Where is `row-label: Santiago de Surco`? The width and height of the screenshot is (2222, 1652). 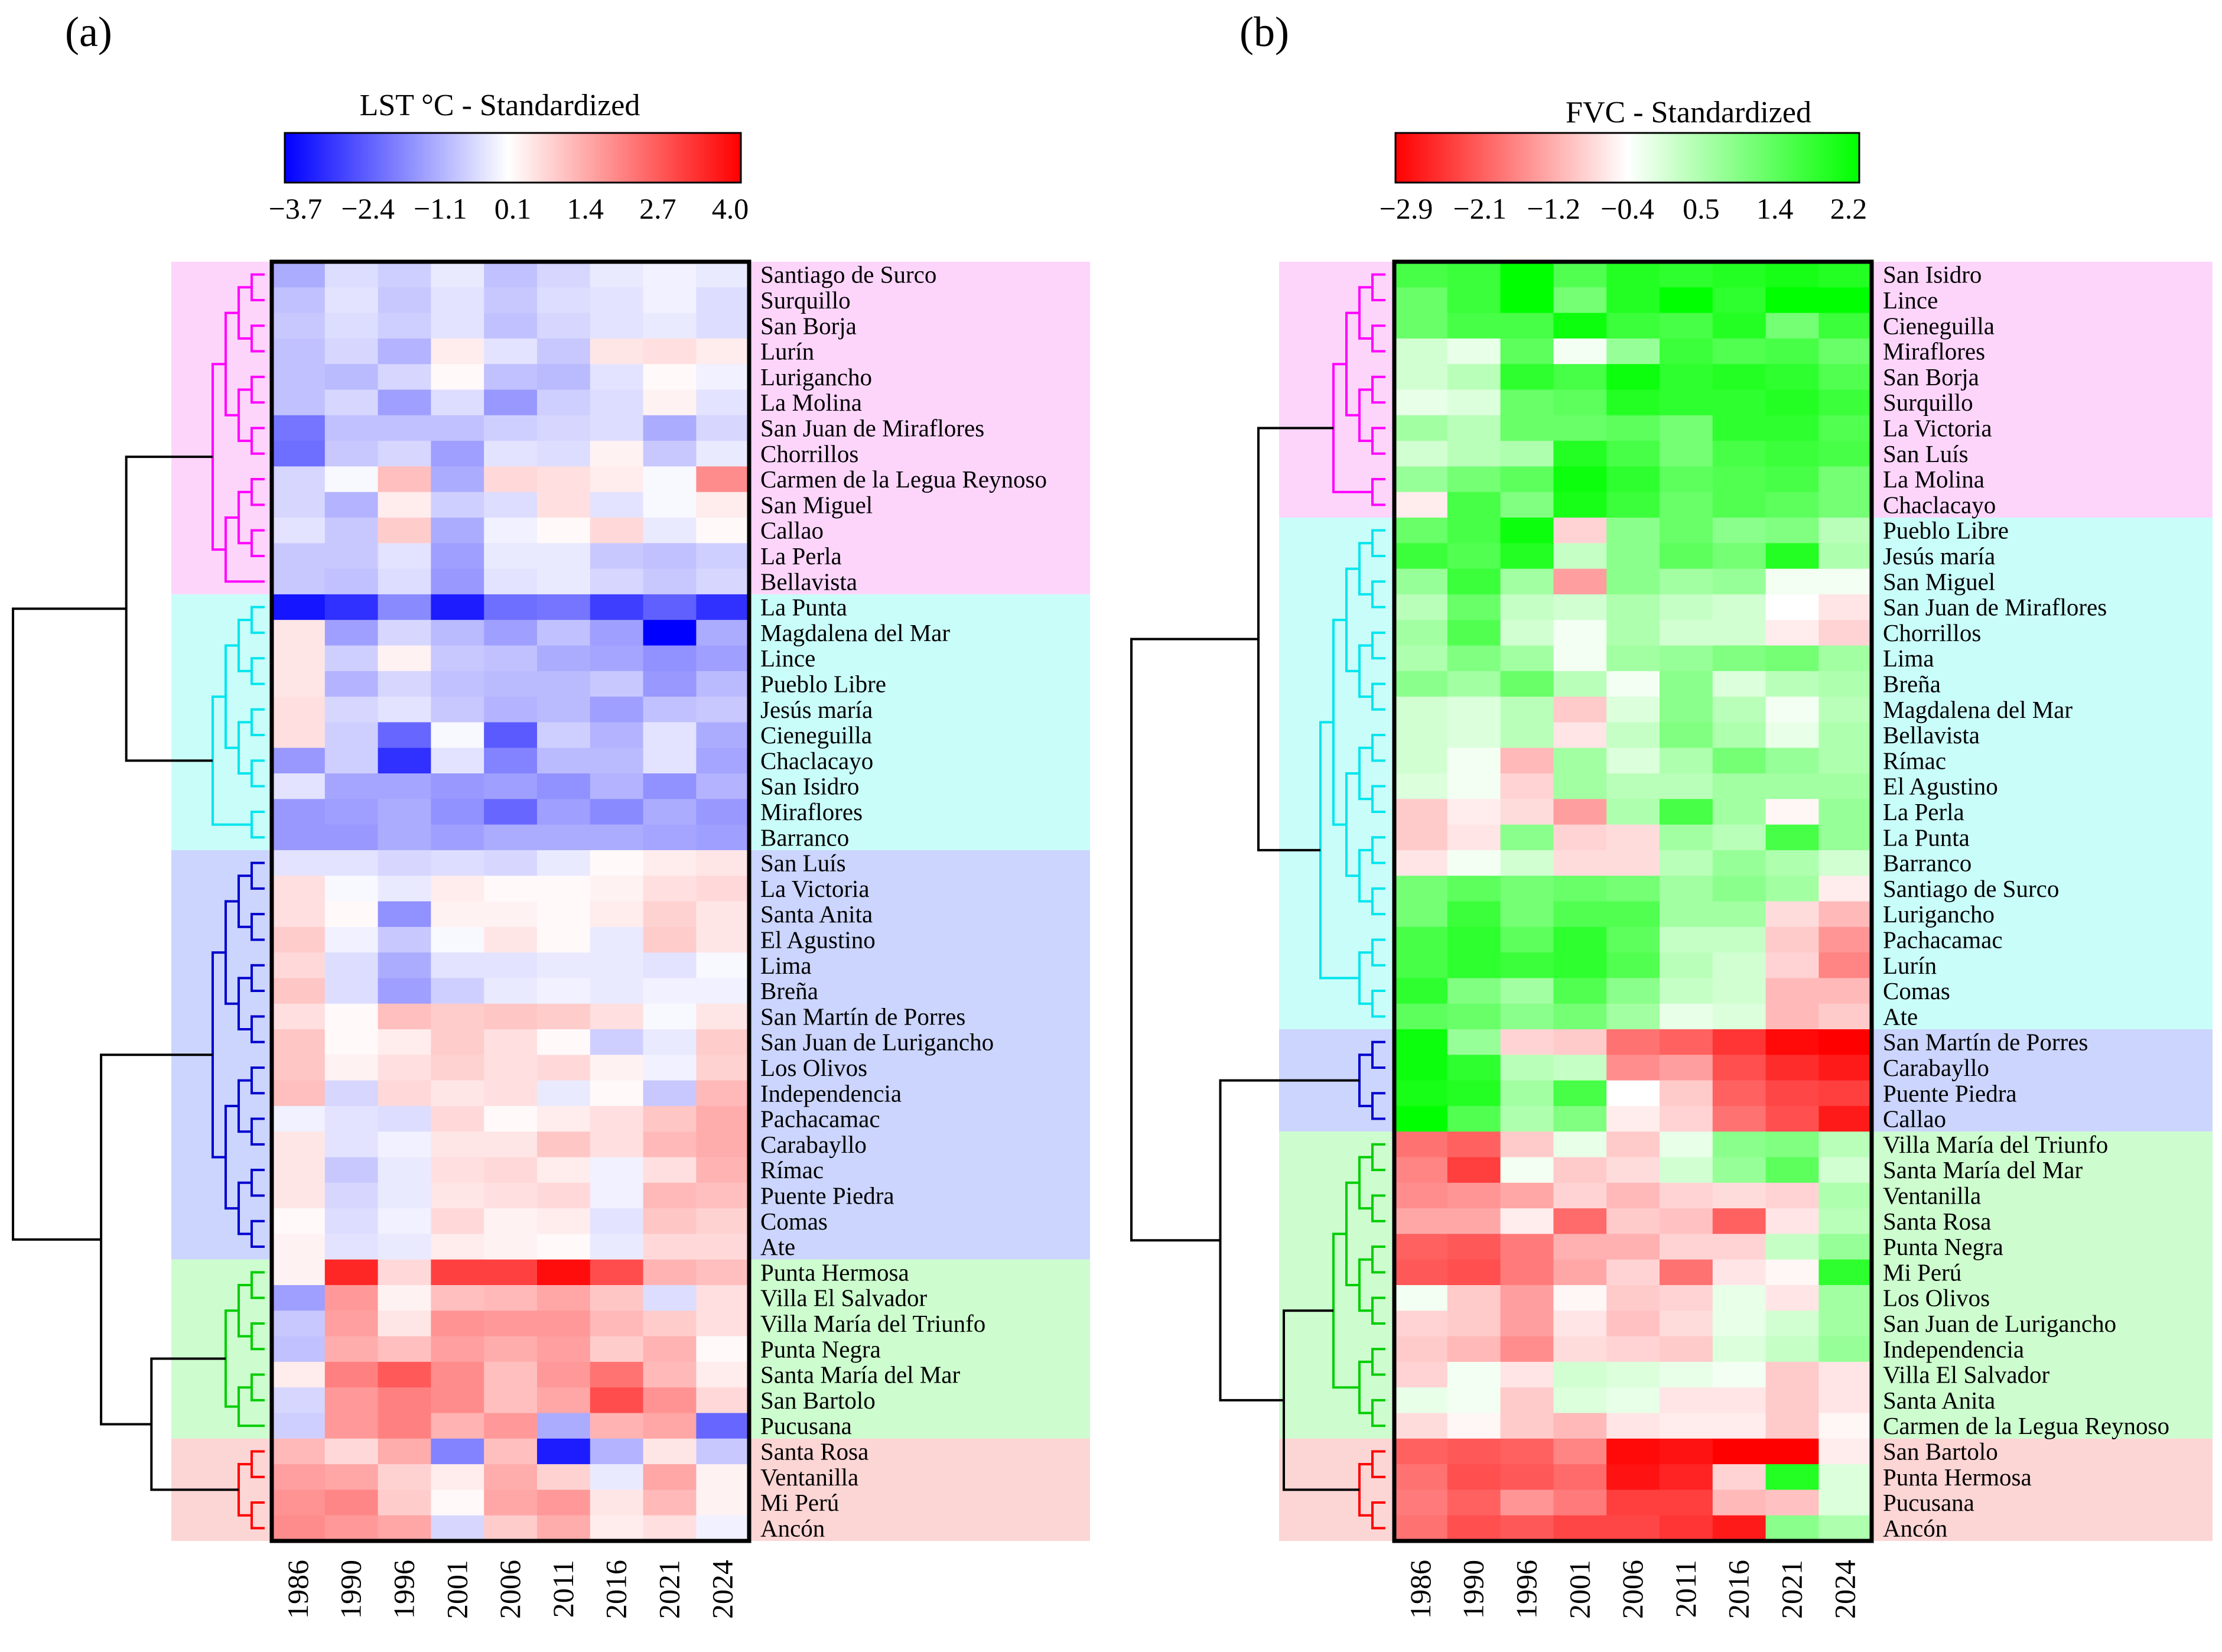 row-label: Santiago de Surco is located at coordinates (1971, 888).